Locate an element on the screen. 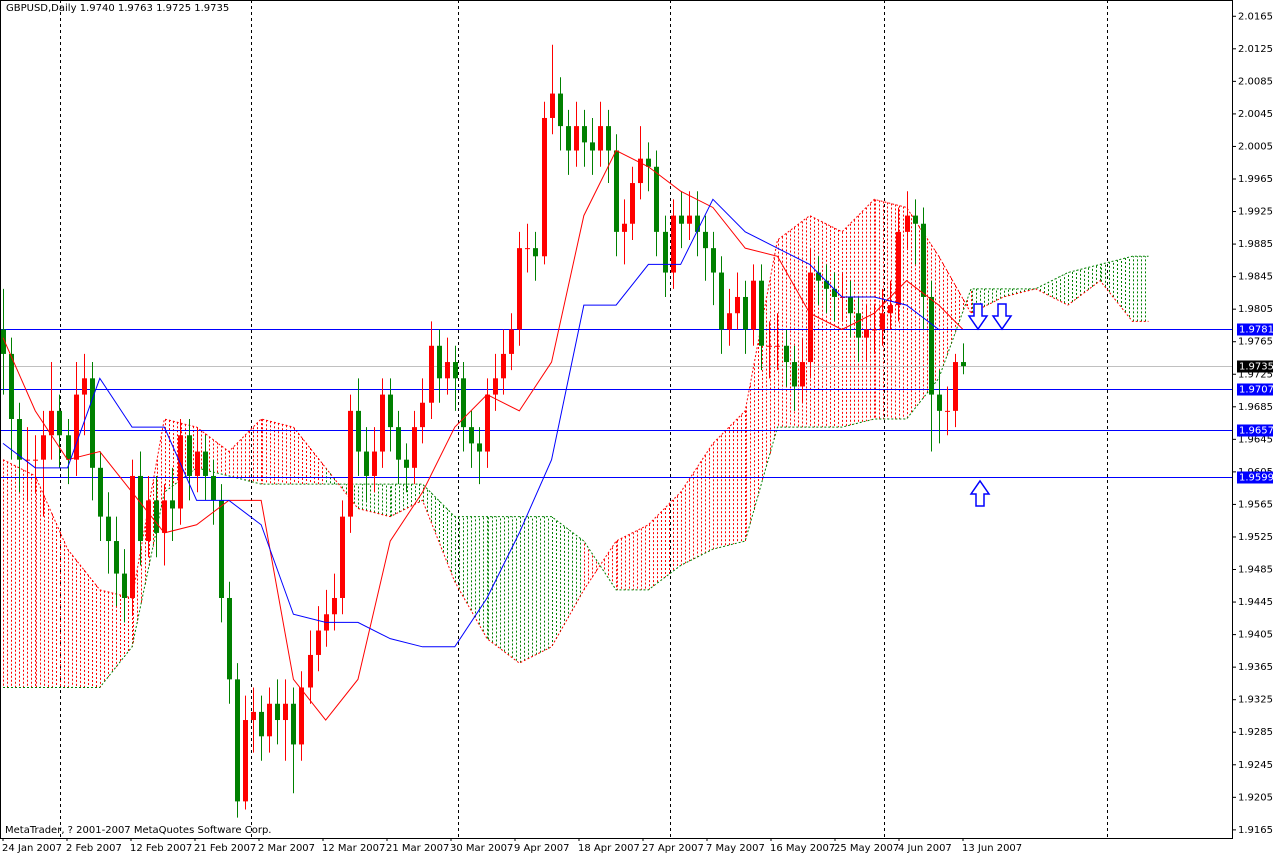 This screenshot has width=1274, height=856. ohlc-low: 1.9725 is located at coordinates (173, 8).